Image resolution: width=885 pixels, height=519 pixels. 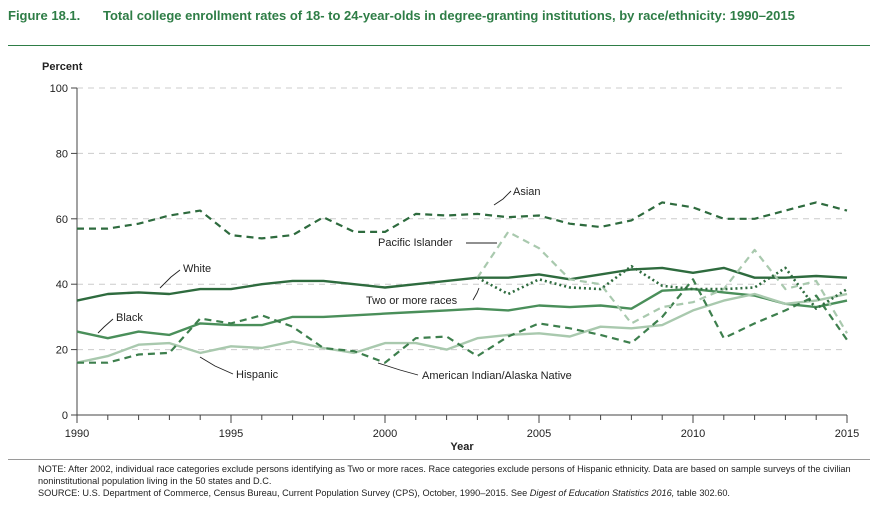 What do you see at coordinates (602, 493) in the screenshot?
I see `source-italic: Digest of Education Statistics 2016,` at bounding box center [602, 493].